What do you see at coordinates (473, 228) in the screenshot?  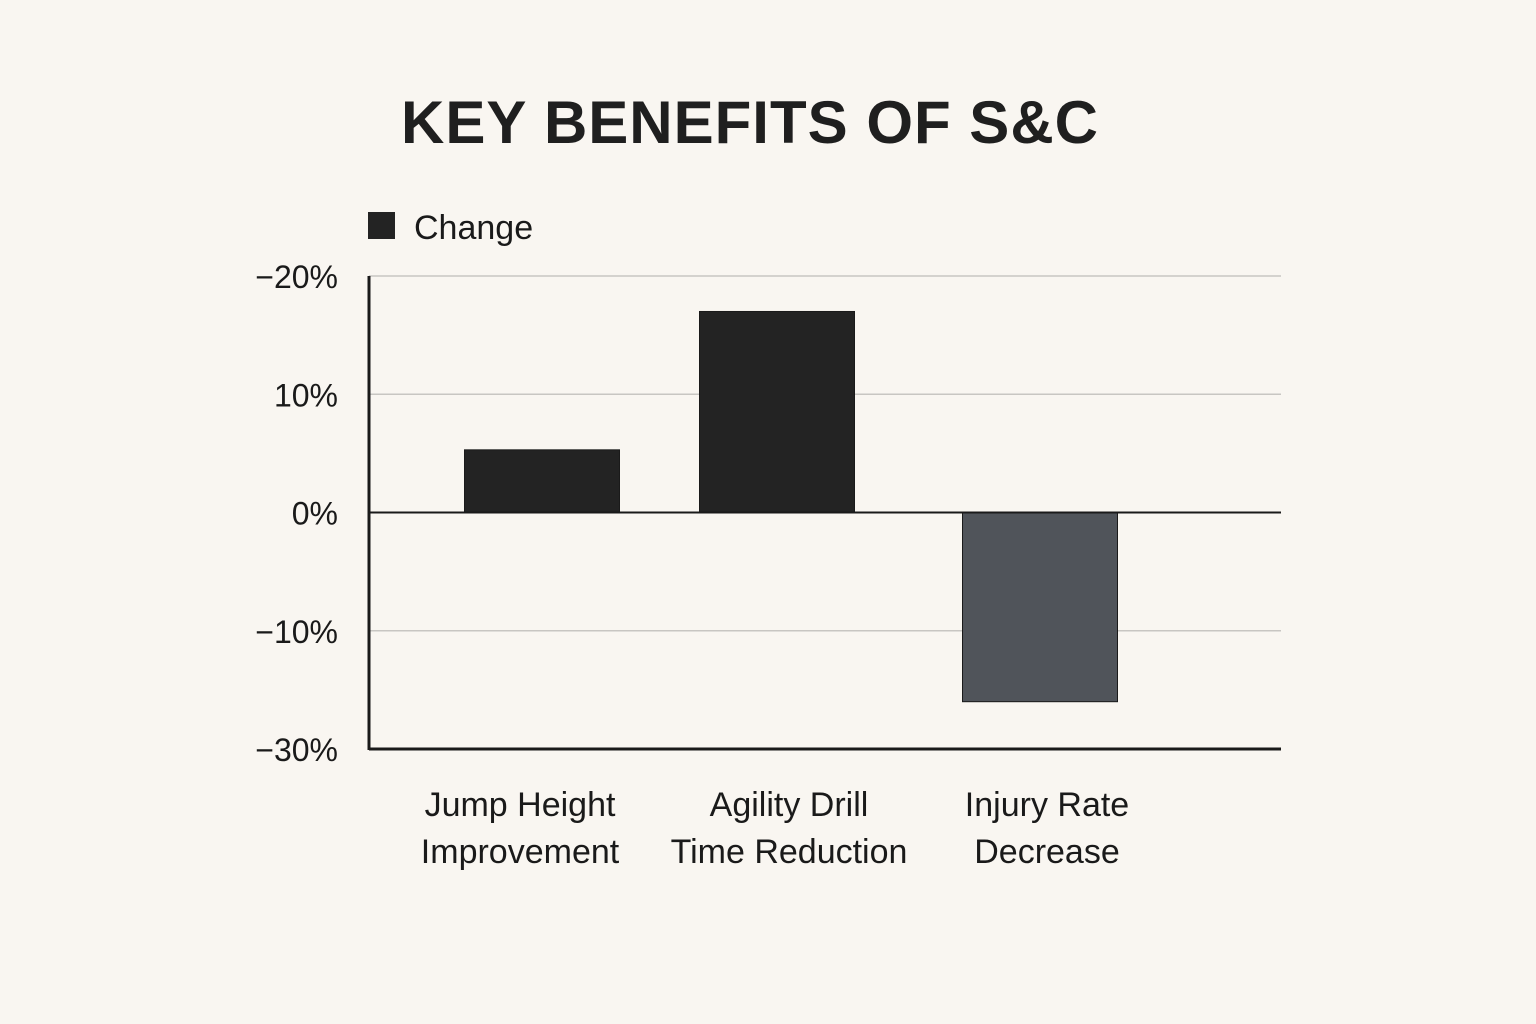 I see `legend-label: Change` at bounding box center [473, 228].